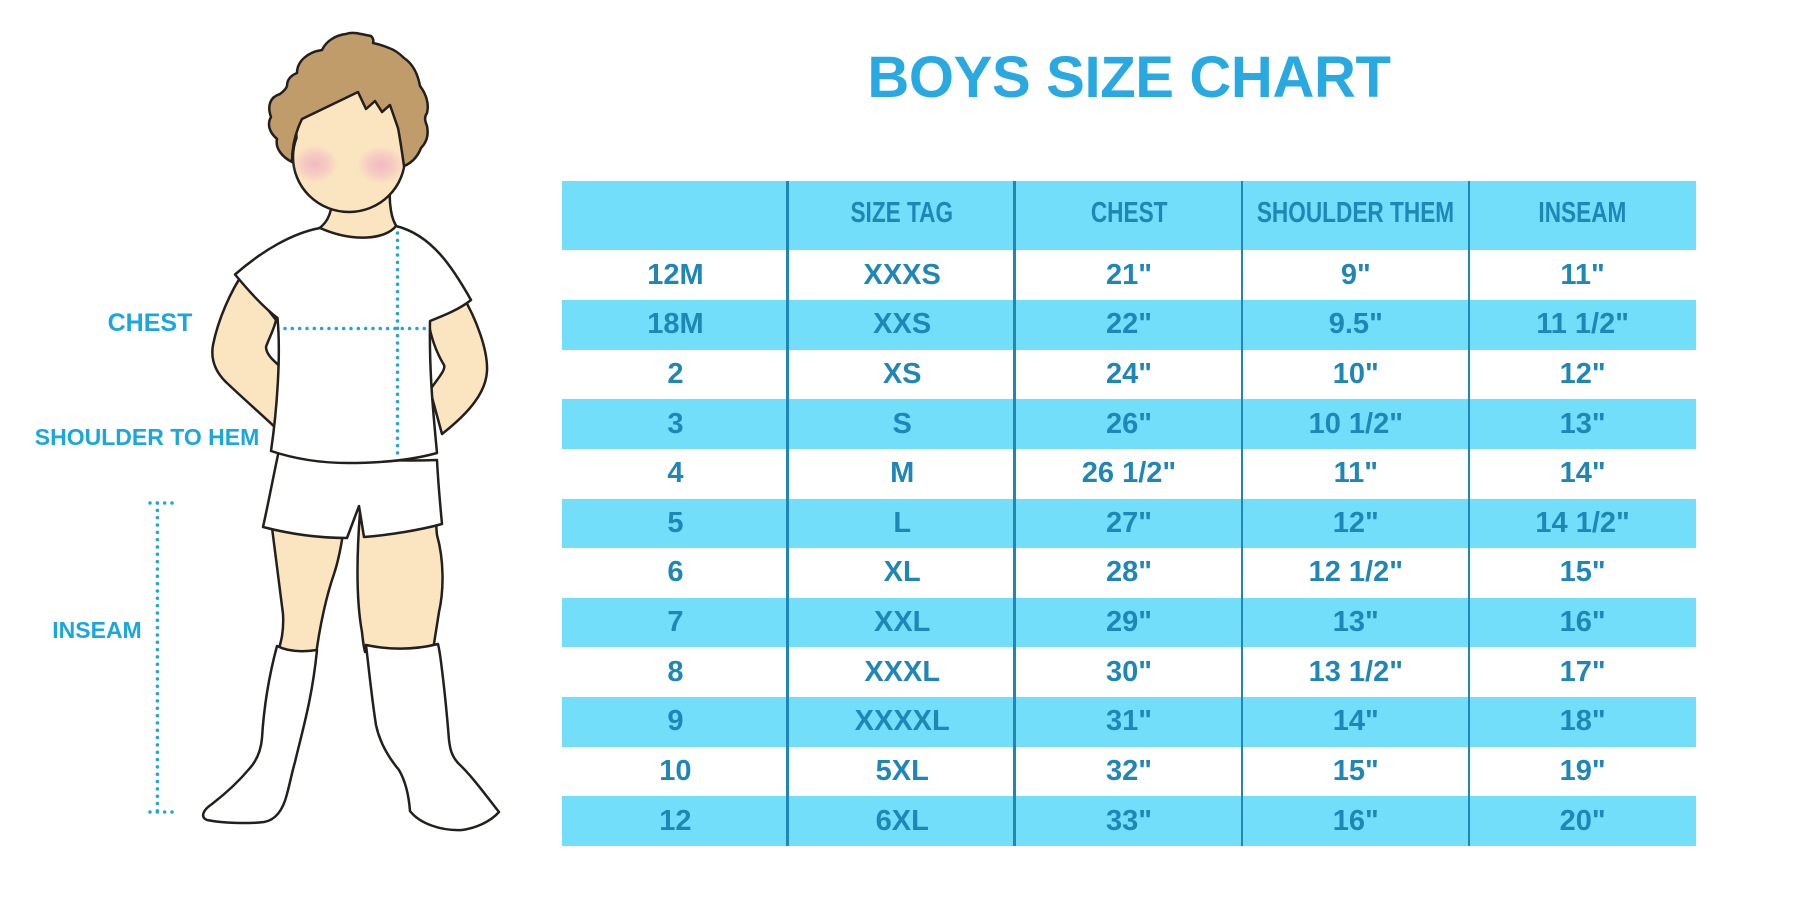 The width and height of the screenshot is (1800, 900). Describe the element at coordinates (150, 323) in the screenshot. I see `svg-text: CHEST` at that location.